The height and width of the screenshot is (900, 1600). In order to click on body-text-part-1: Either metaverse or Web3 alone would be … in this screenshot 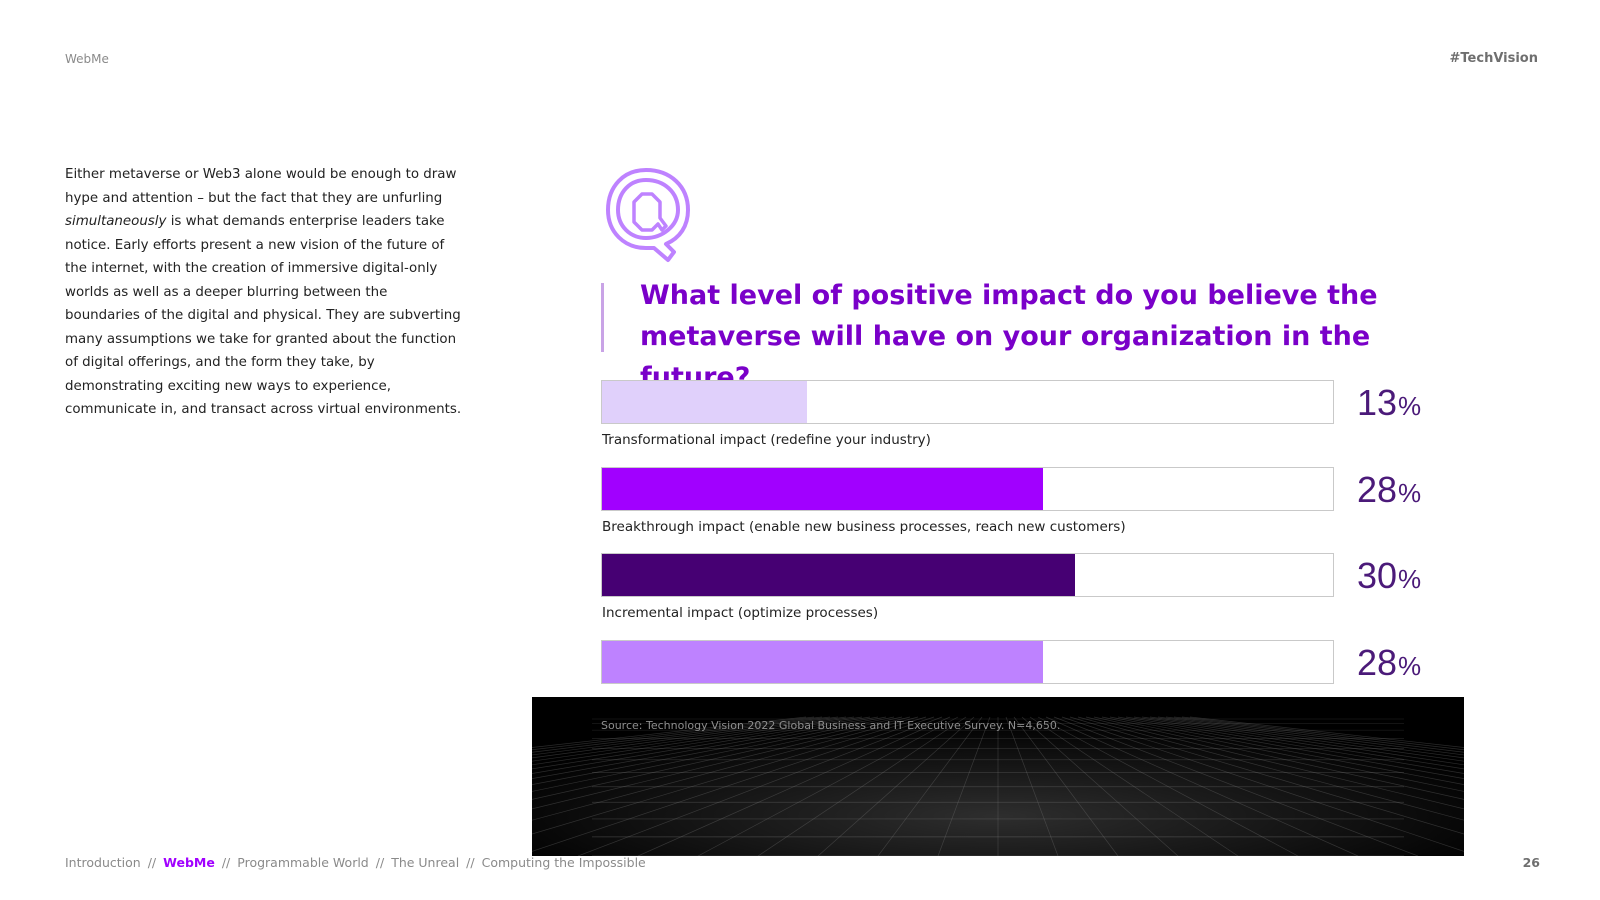, I will do `click(261, 186)`.